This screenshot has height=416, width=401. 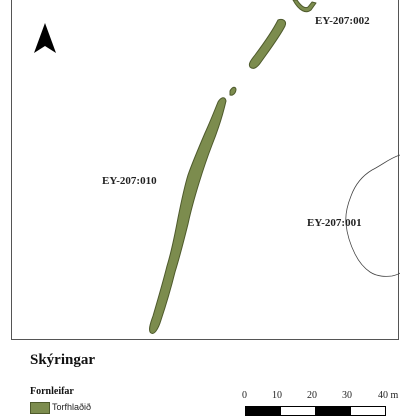 I want to click on site-label-002: EY-207:002, so click(x=342, y=21).